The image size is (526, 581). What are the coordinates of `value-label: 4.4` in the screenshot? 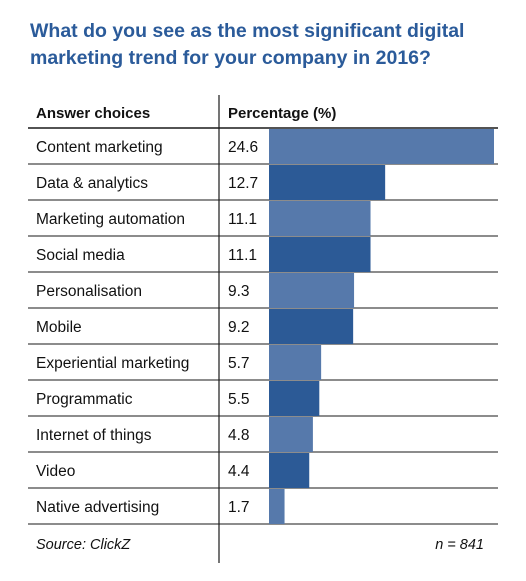 It's located at (239, 471).